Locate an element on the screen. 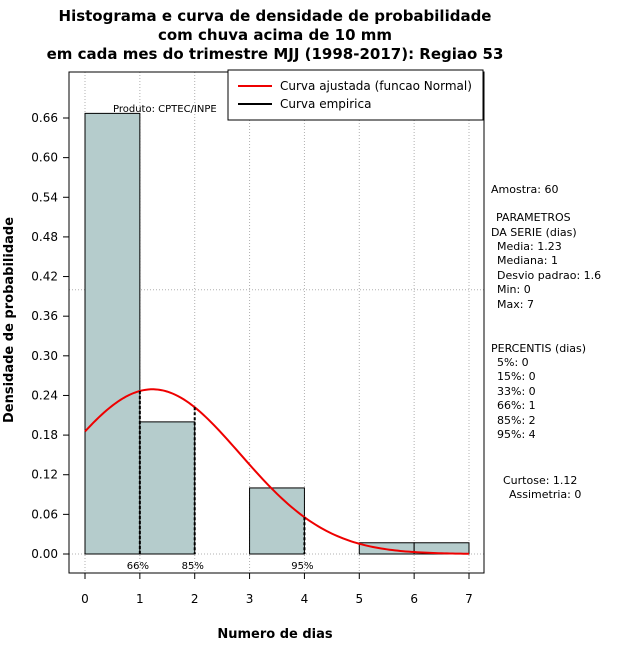 The width and height of the screenshot is (640, 660). stat-desvio: Desvio padrao: 1.6 is located at coordinates (549, 275).